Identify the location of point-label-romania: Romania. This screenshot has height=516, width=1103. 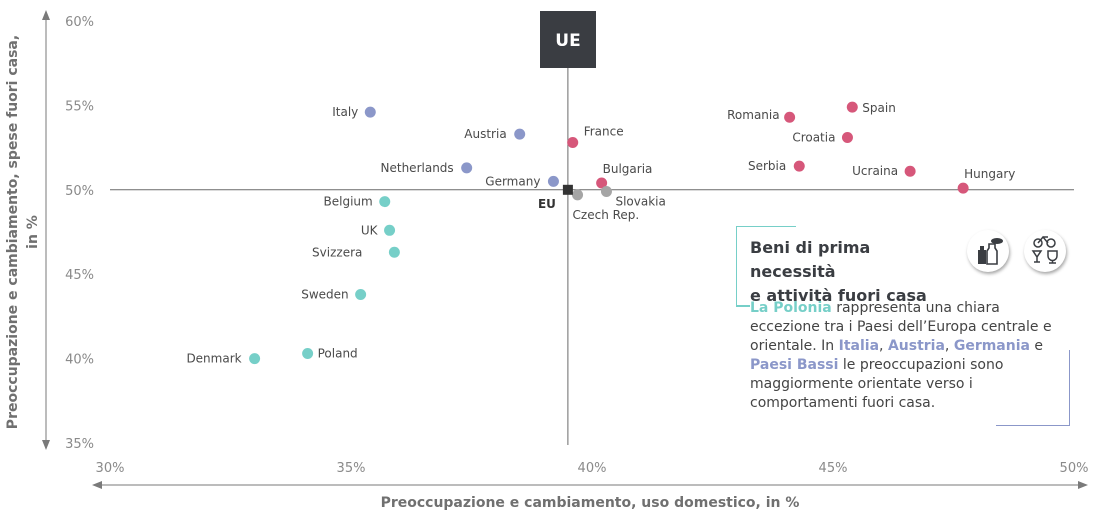
(753, 115).